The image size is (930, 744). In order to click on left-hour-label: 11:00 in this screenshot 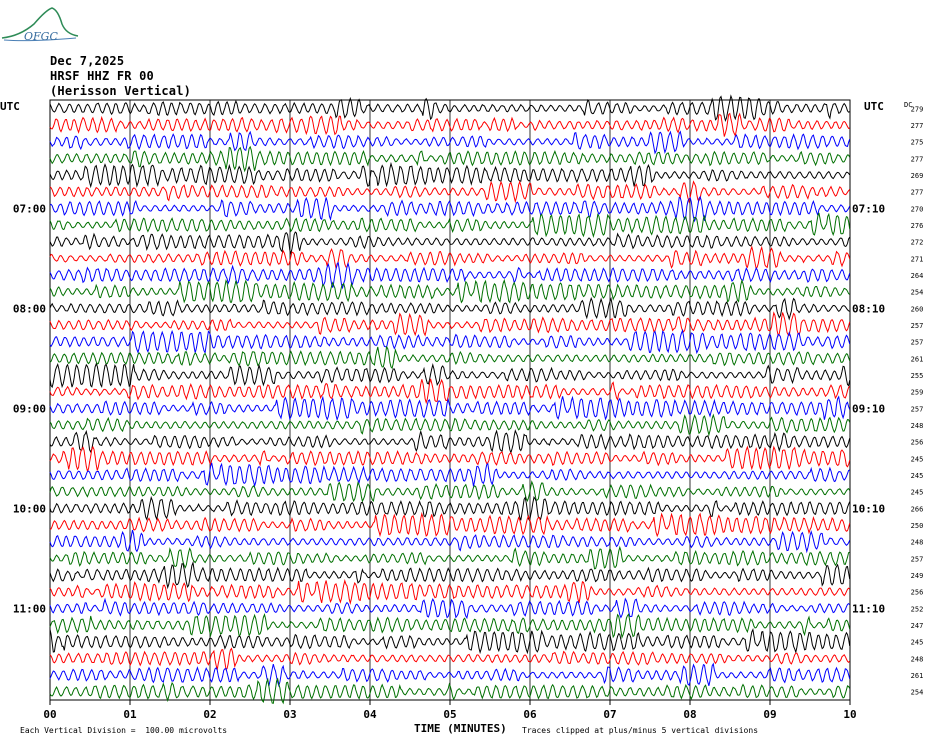, I will do `click(29, 608)`.